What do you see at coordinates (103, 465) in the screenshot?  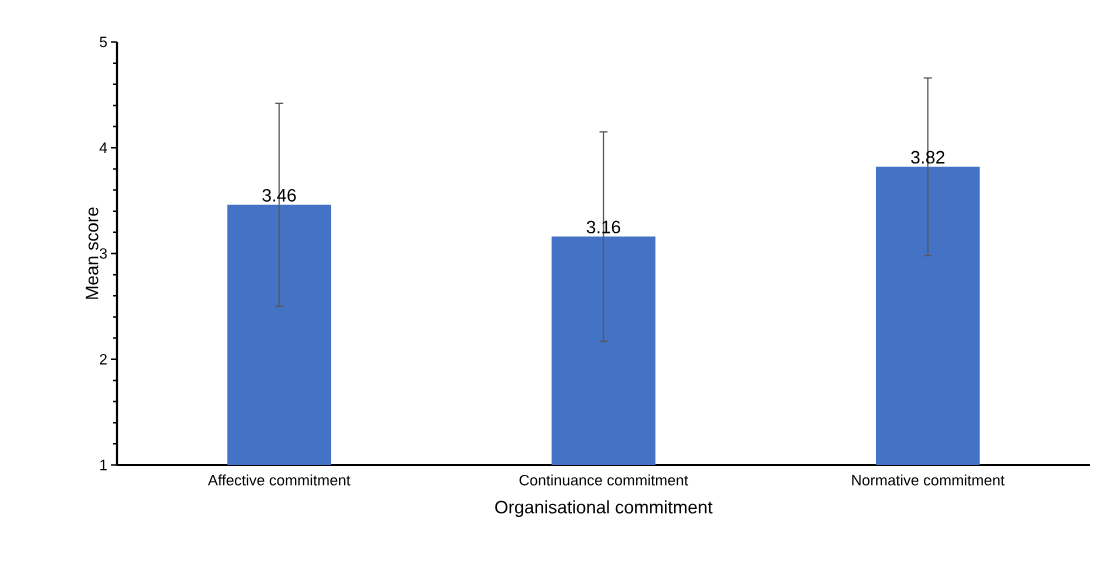 I see `y-tick-label: 1` at bounding box center [103, 465].